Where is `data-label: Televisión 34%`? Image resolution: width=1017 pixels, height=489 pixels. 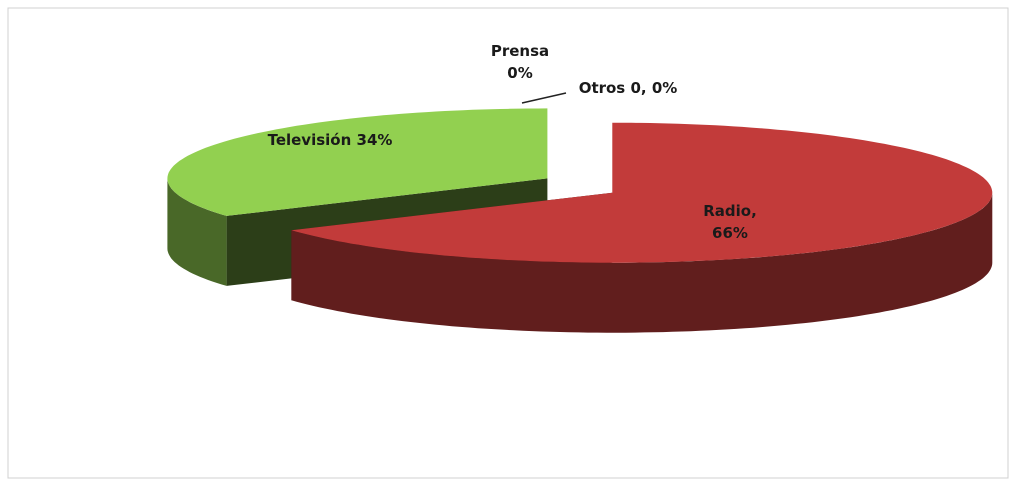
data-label: Televisión 34% is located at coordinates (330, 140).